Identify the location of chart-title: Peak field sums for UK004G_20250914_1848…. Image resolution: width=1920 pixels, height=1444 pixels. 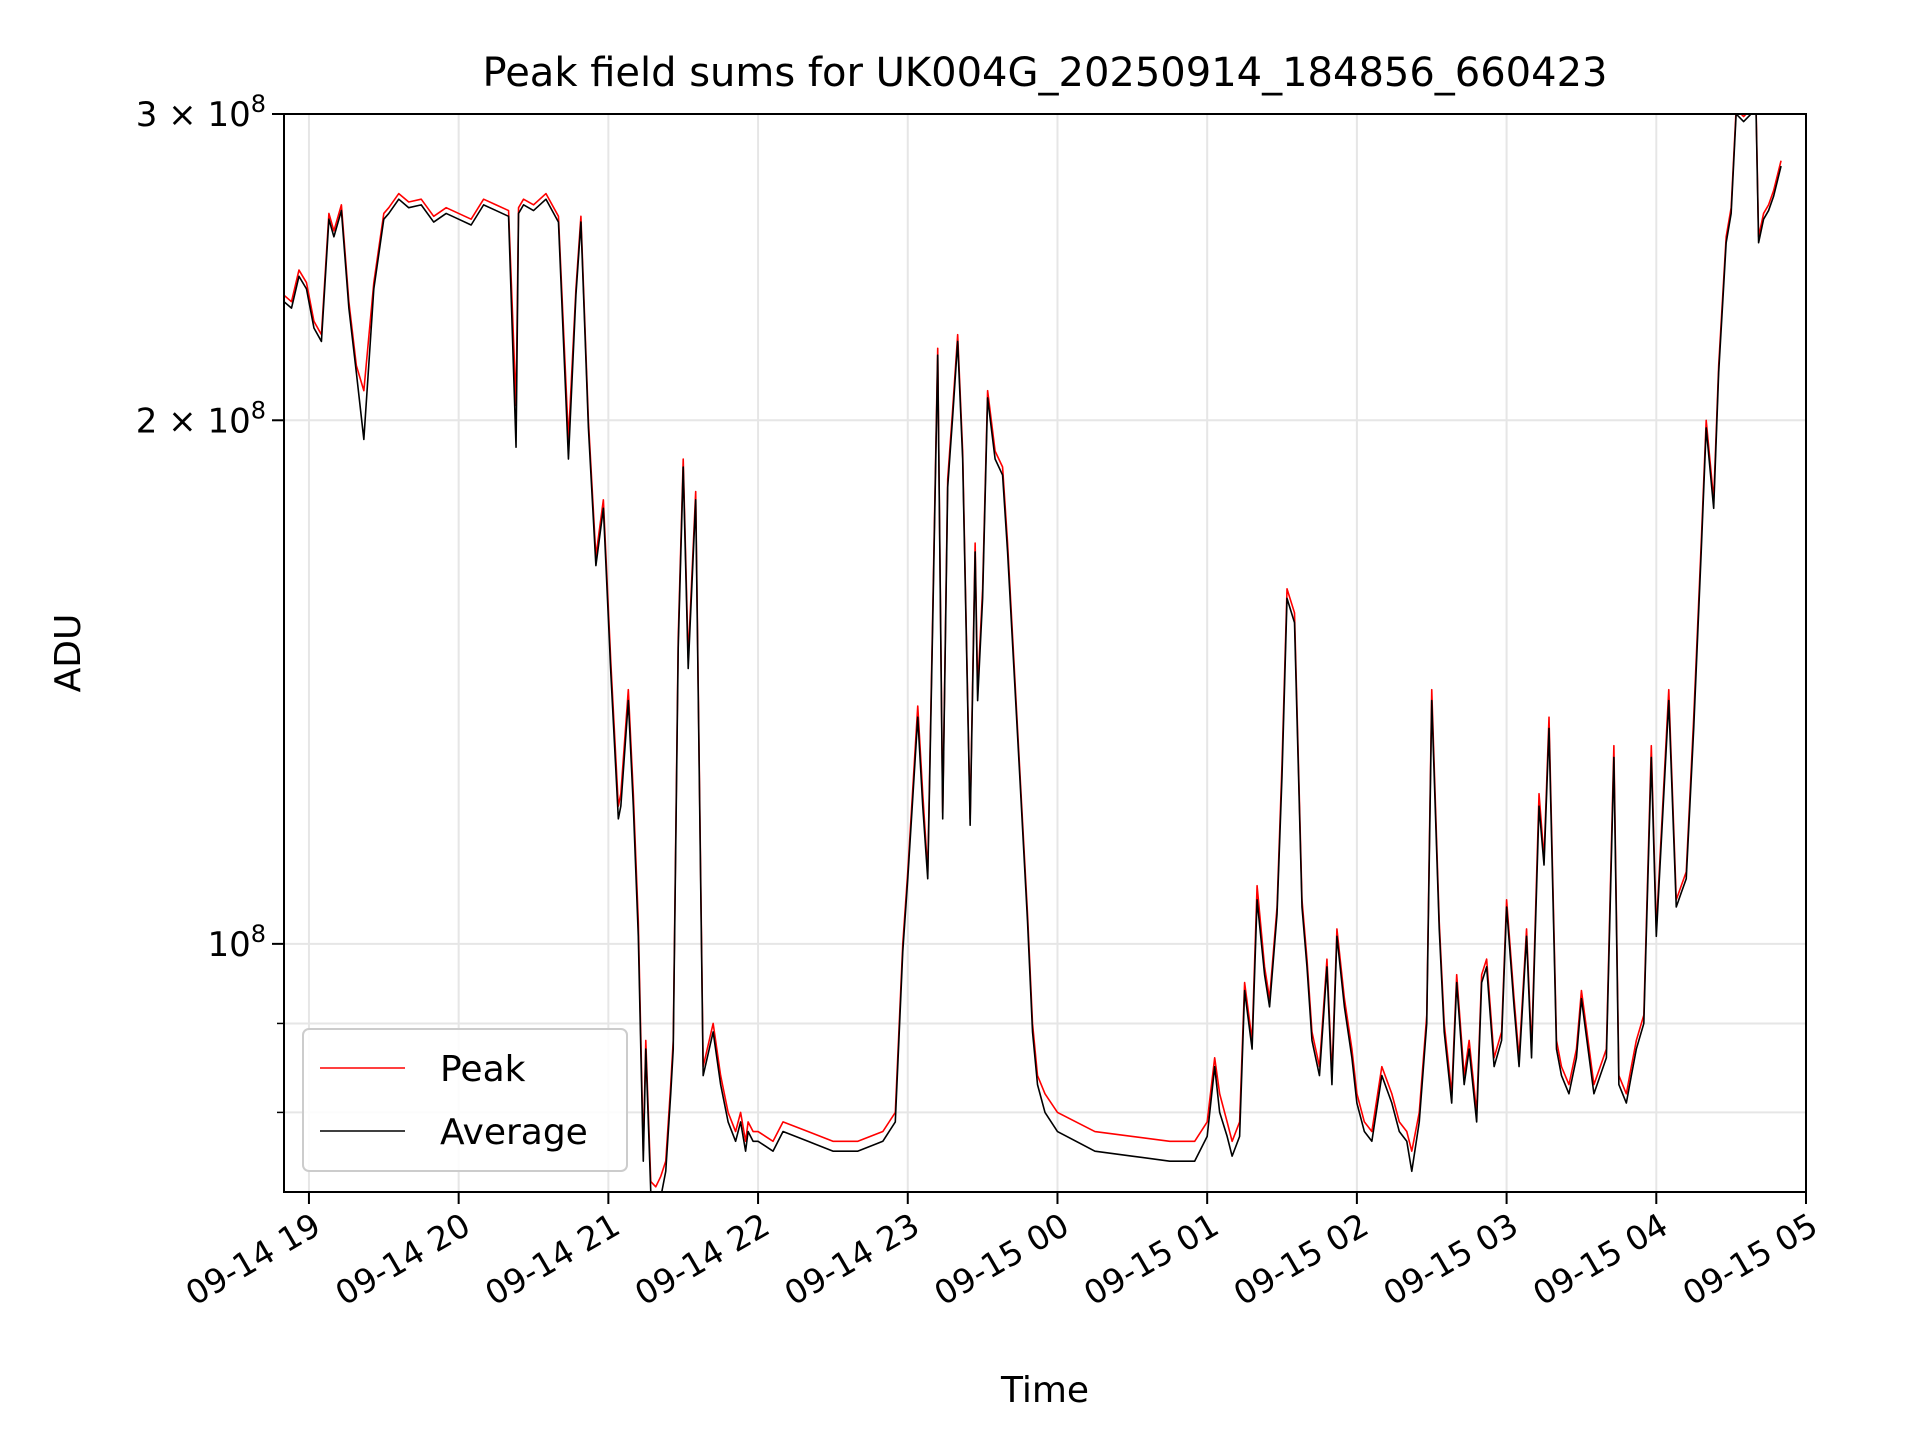
(1045, 73).